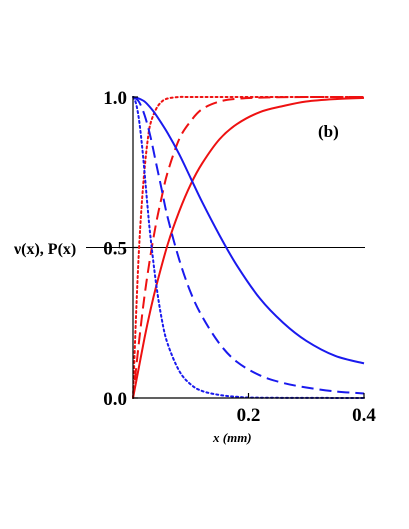 The width and height of the screenshot is (409, 529). Describe the element at coordinates (232, 437) in the screenshot. I see `x-axis-label: x (mm)` at that location.